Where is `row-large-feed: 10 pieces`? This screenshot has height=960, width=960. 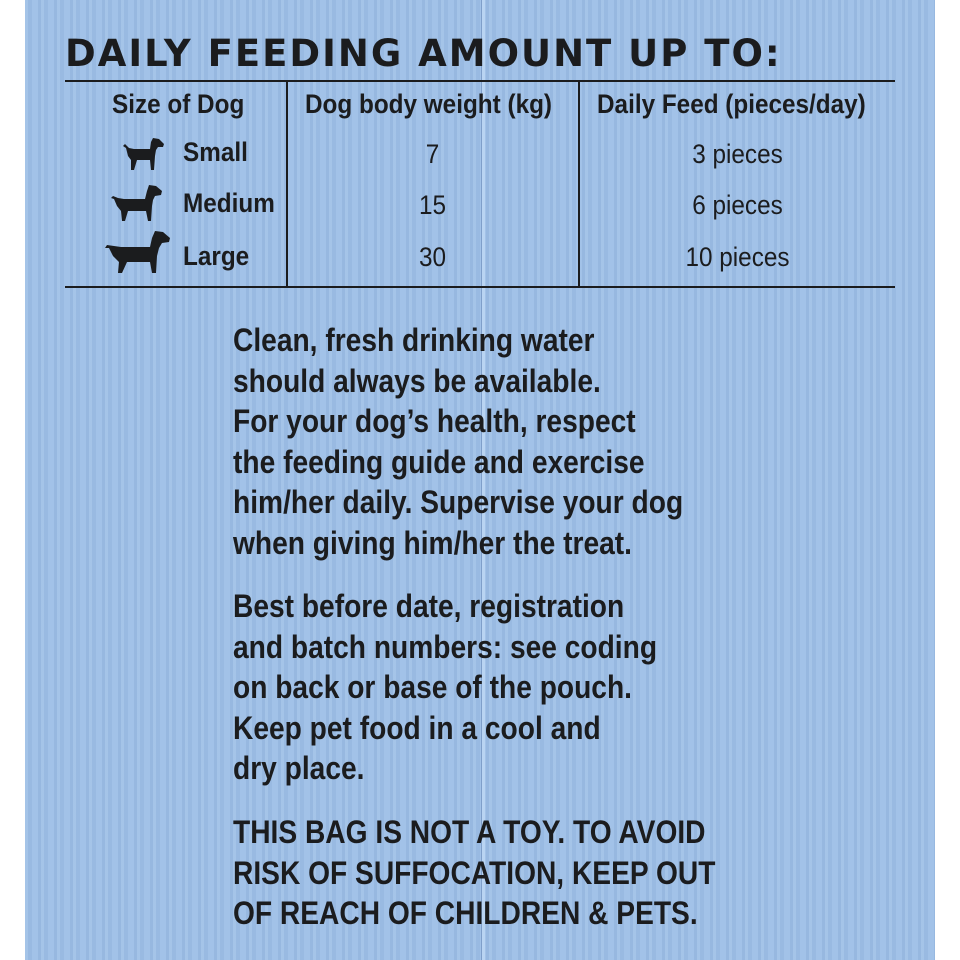
row-large-feed: 10 pieces is located at coordinates (737, 257).